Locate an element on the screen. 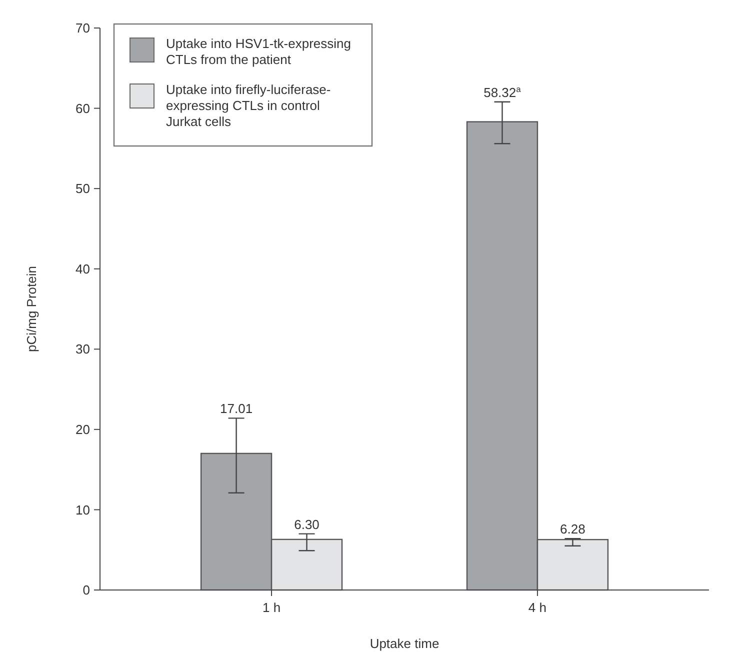 The height and width of the screenshot is (672, 729). legend-label: Uptake into firefly-luciferase-expressing CTLs in control Jurkat cells is located at coordinates (248, 105).